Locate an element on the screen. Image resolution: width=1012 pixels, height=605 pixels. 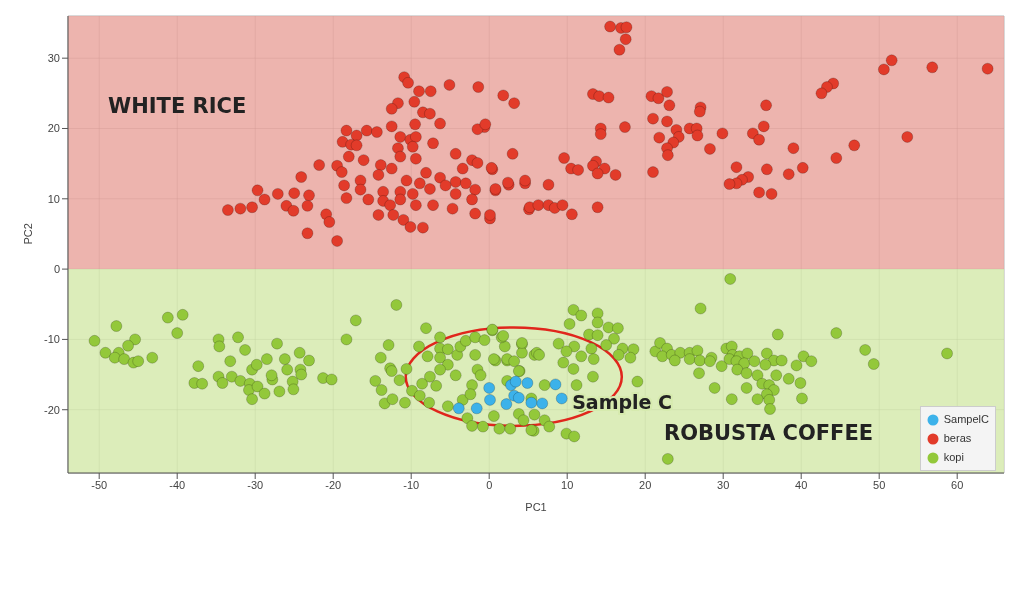
legend-label: kopi is located at coordinates (953, 457).